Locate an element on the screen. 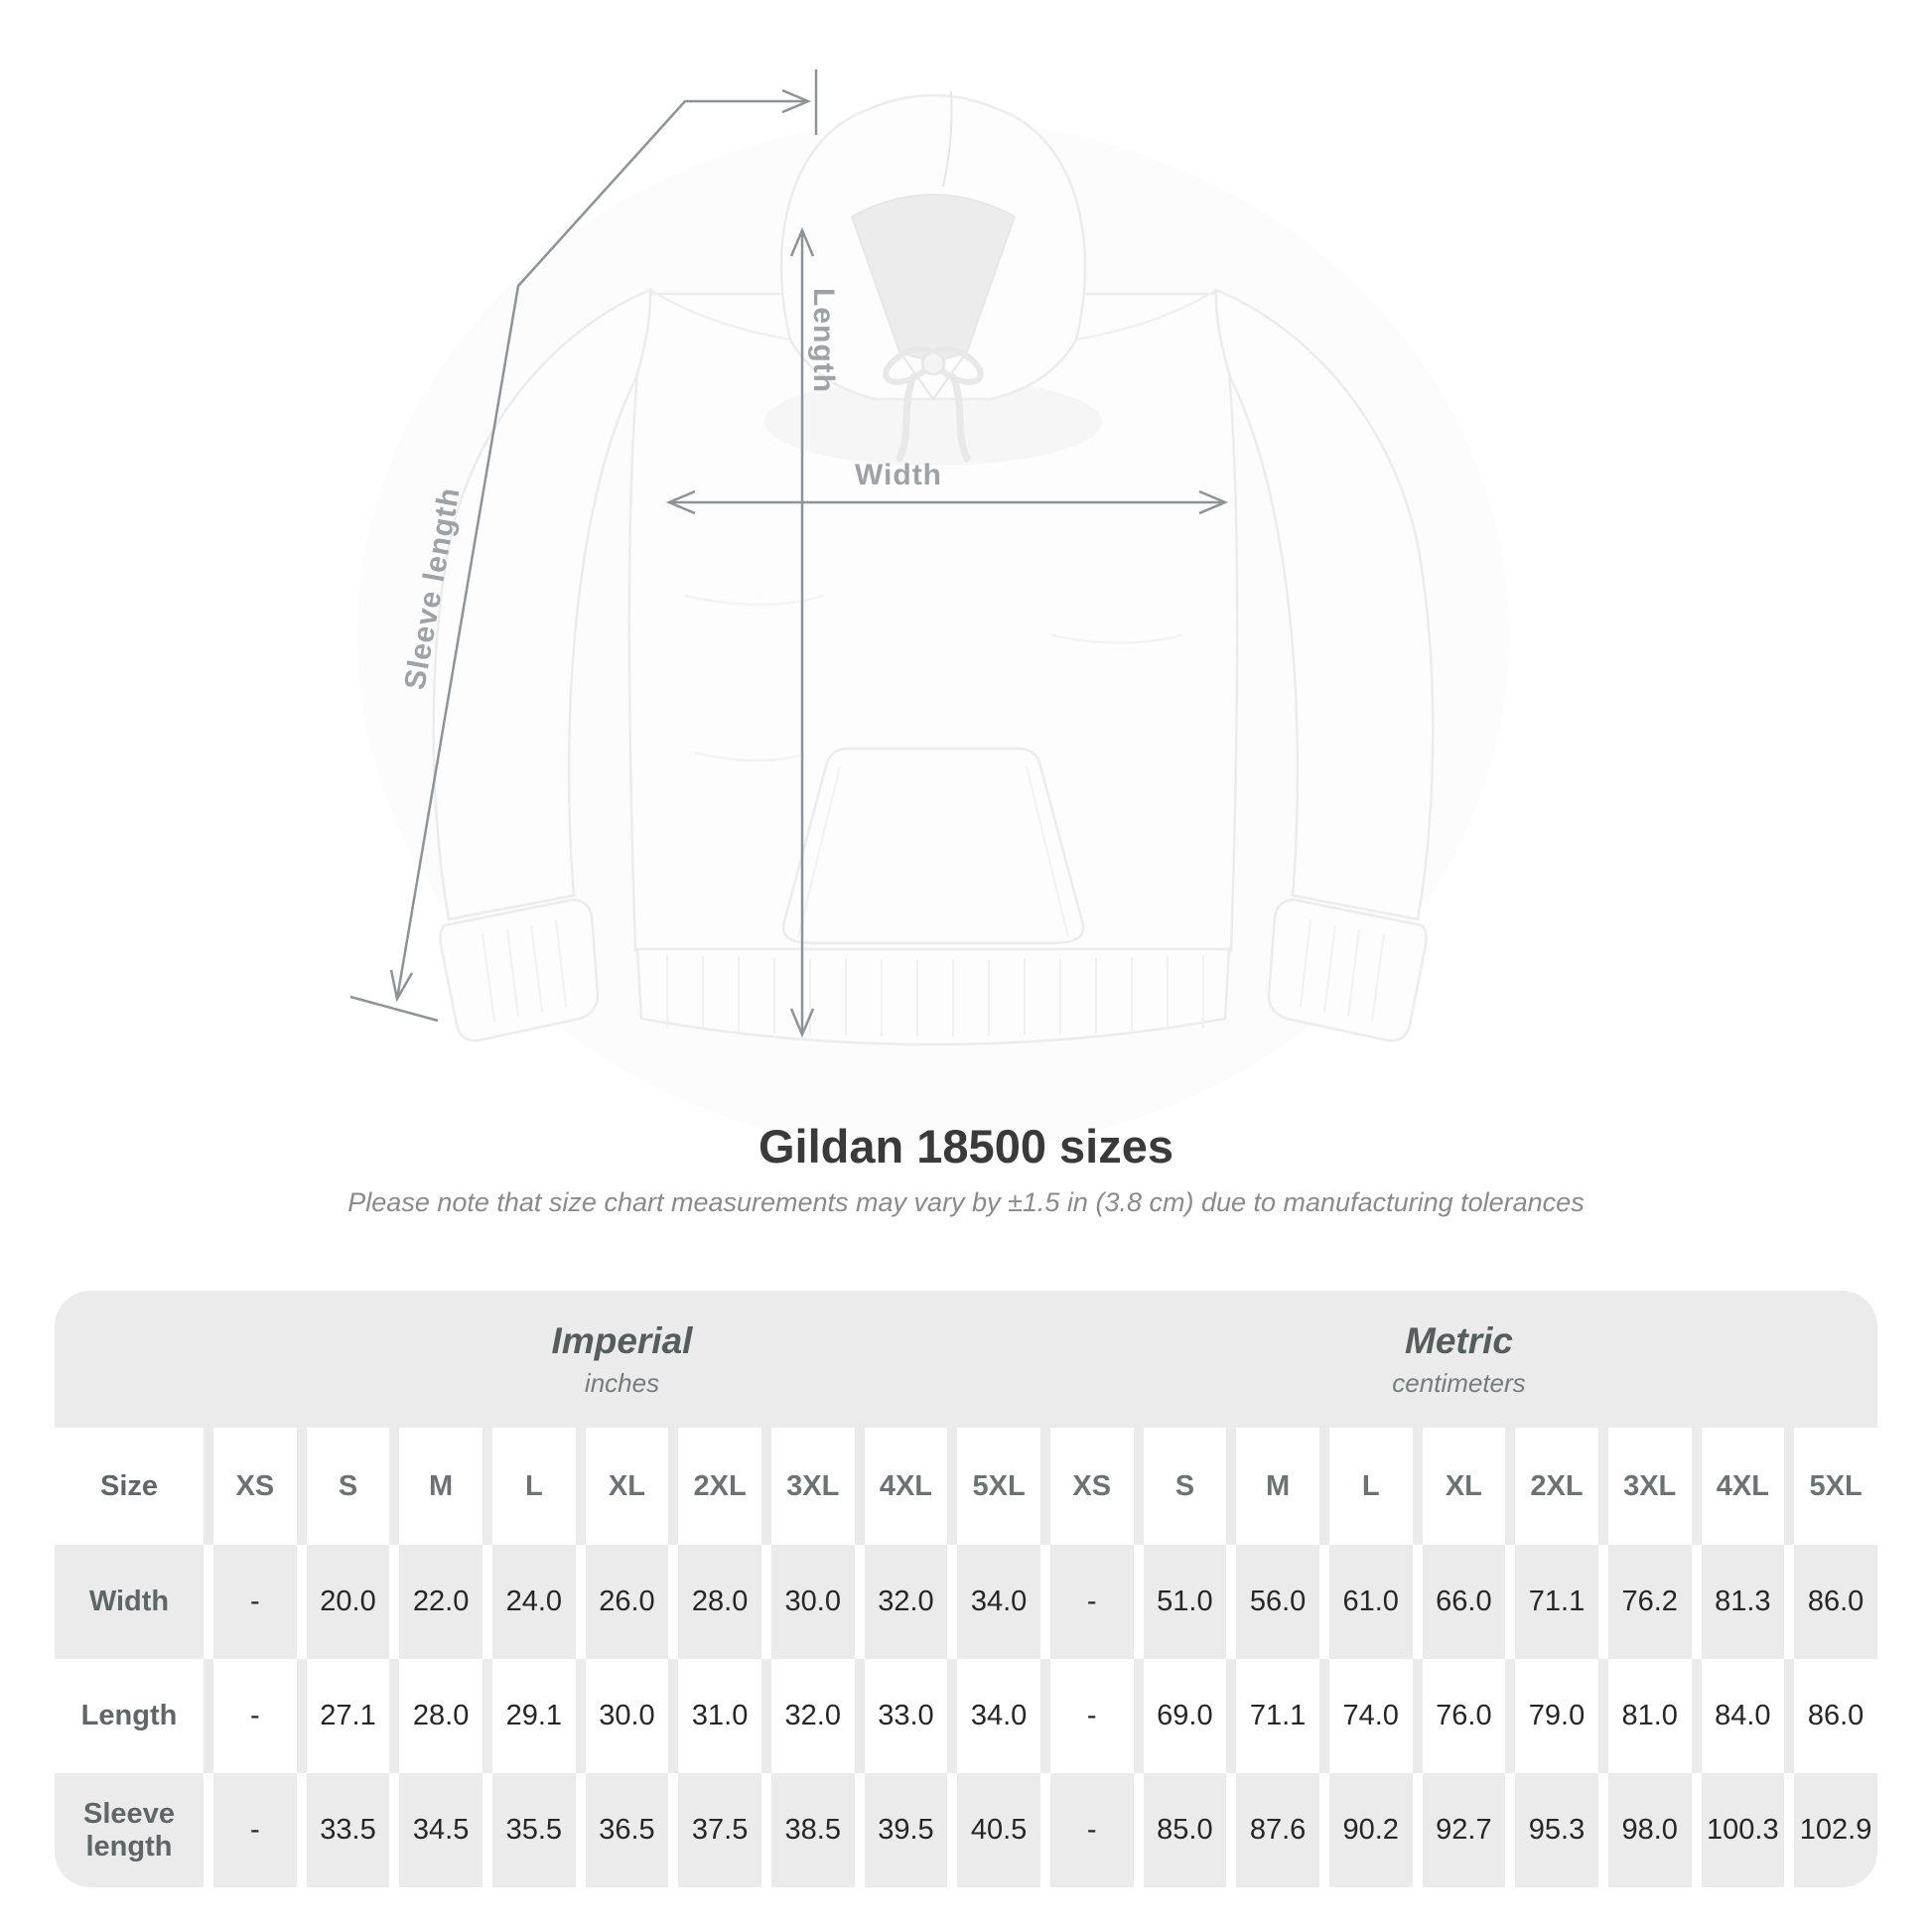 The height and width of the screenshot is (1932, 1932). metric-value-cell: 90.2 is located at coordinates (1366, 1830).